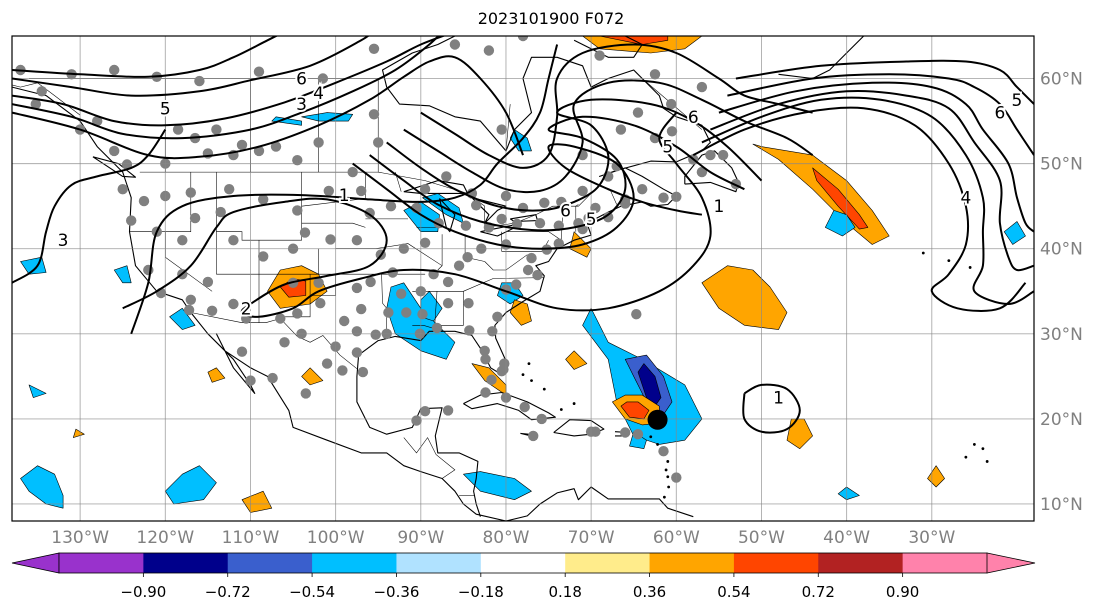 Image resolution: width=1102 pixels, height=613 pixels. What do you see at coordinates (1061, 335) in the screenshot?
I see `lat-tick-label: 30°N` at bounding box center [1061, 335].